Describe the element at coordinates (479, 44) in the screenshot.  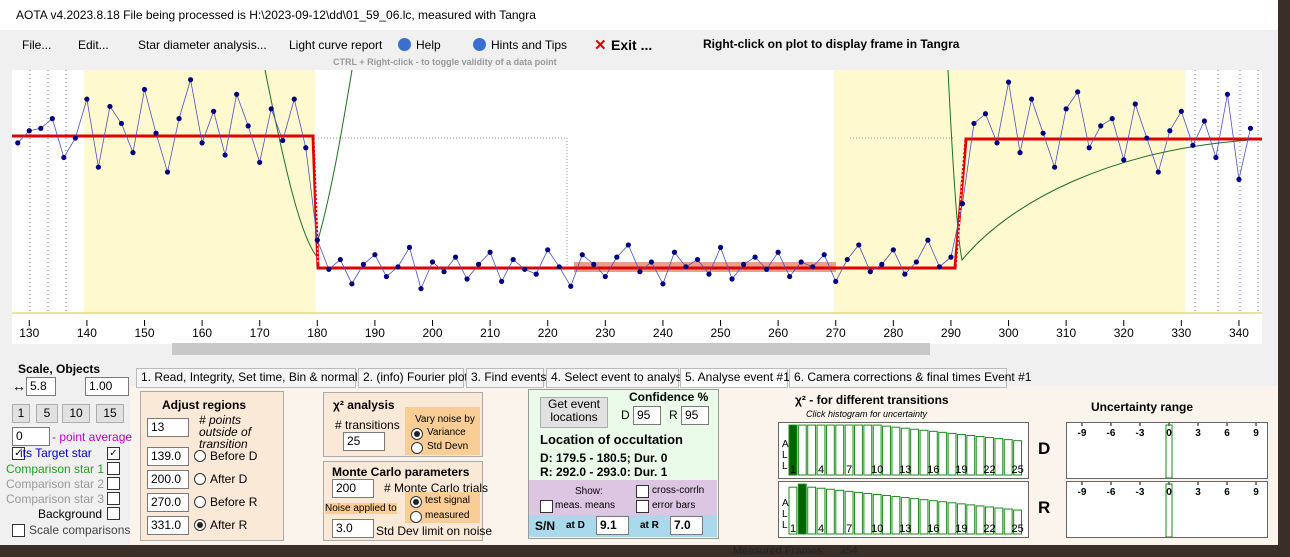
I see `help-icon` at that location.